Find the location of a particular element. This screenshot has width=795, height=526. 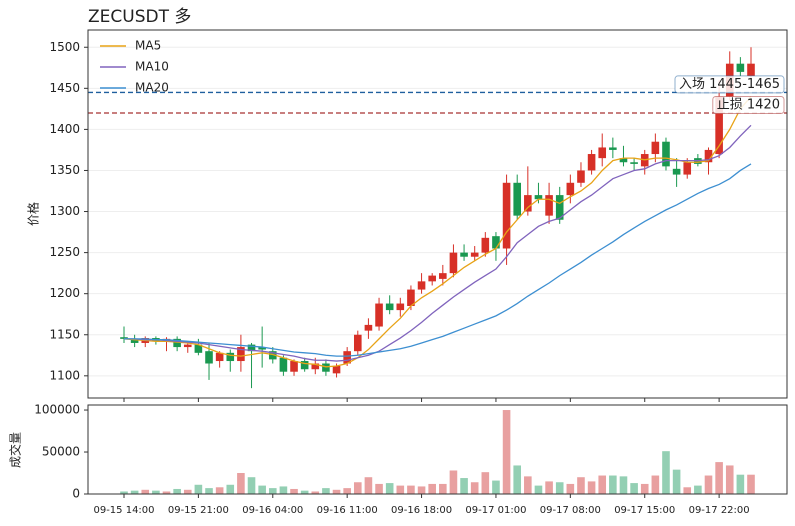

x-tick-label: 09-16 11:00 is located at coordinates (347, 510).